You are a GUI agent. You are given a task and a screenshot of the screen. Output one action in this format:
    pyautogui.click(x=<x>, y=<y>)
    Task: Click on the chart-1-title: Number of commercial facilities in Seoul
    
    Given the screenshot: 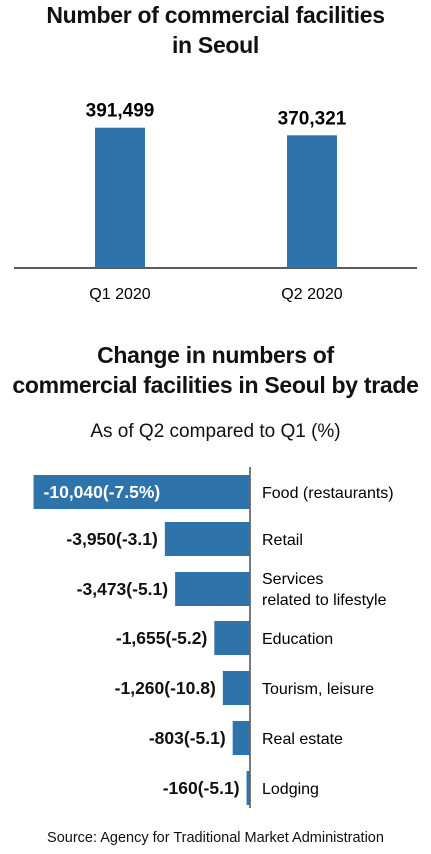 What is the action you would take?
    pyautogui.click(x=215, y=30)
    